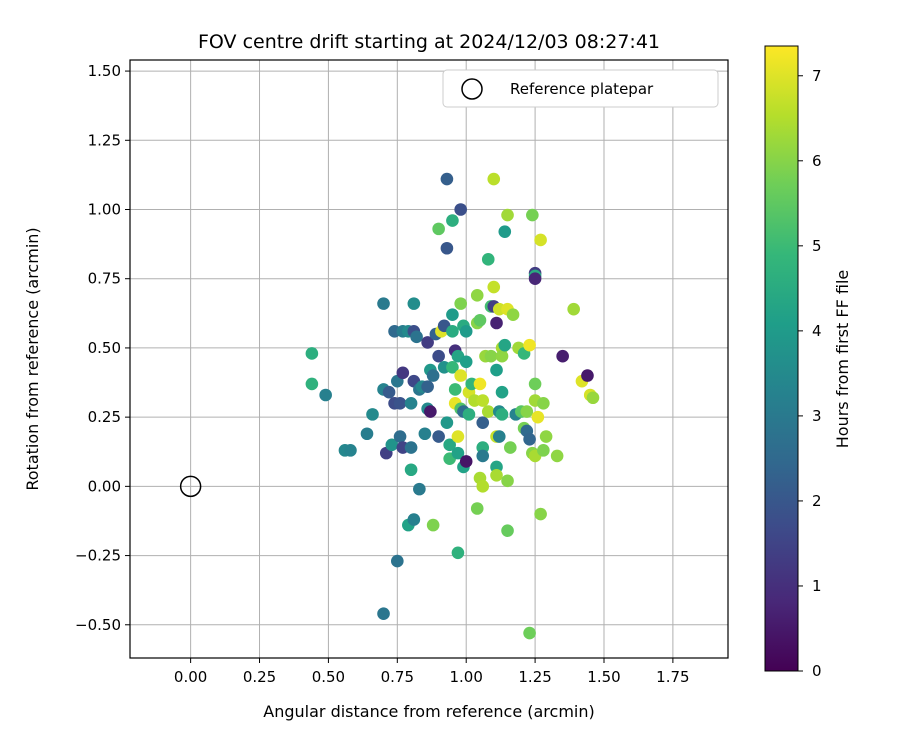  I want to click on legend: Reference platepar, so click(580, 88).